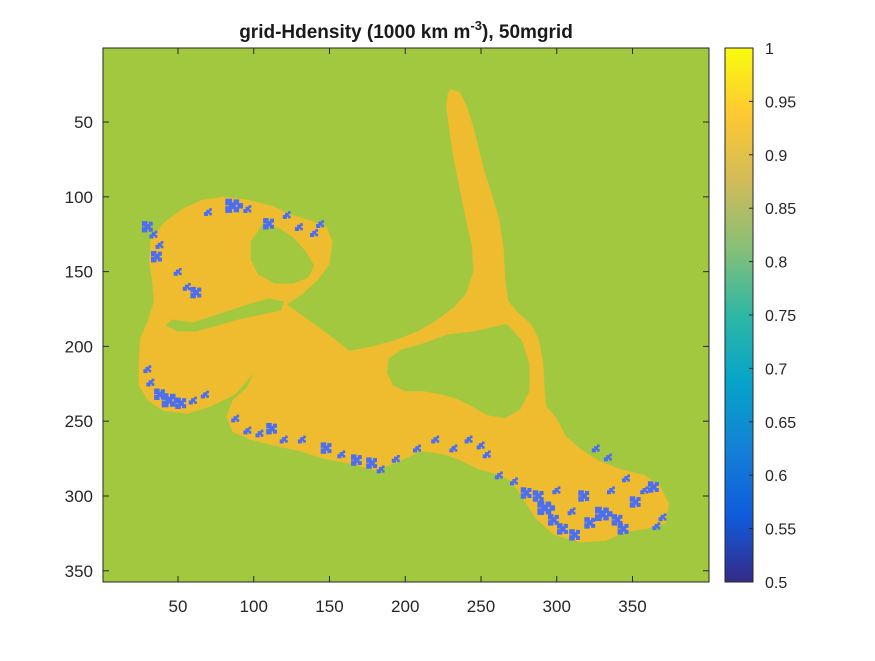  What do you see at coordinates (776, 476) in the screenshot?
I see `colorbar-tick-label: 0.6` at bounding box center [776, 476].